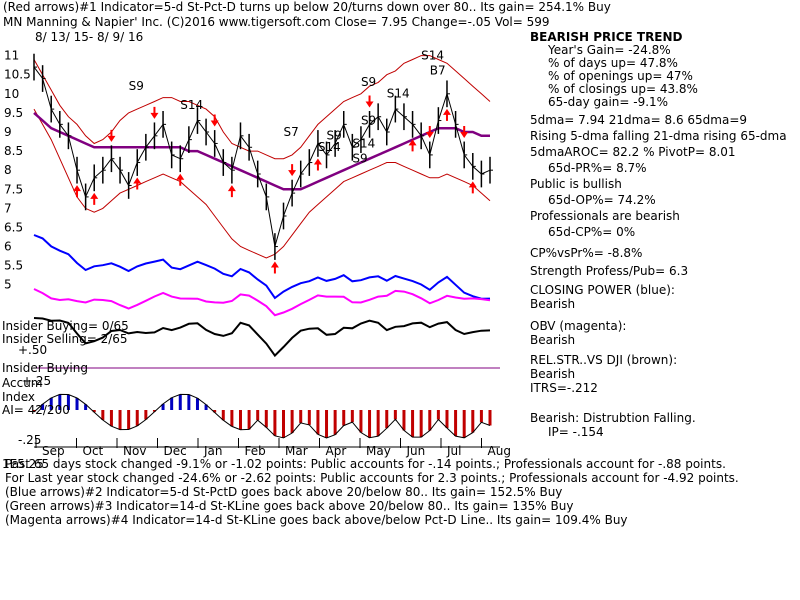  What do you see at coordinates (604, 360) in the screenshot?
I see `stat-line: REL.STR..VS DJI (brown):` at bounding box center [604, 360].